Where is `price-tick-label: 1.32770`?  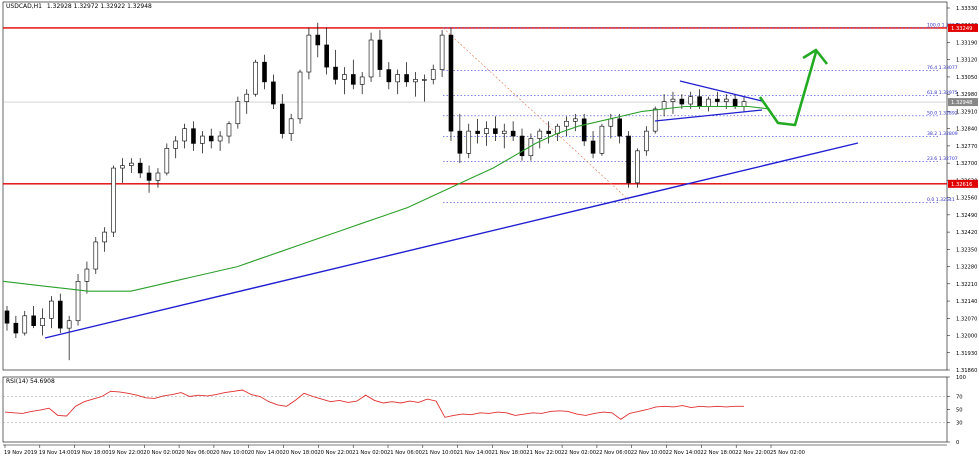 price-tick-label: 1.32770 is located at coordinates (966, 147).